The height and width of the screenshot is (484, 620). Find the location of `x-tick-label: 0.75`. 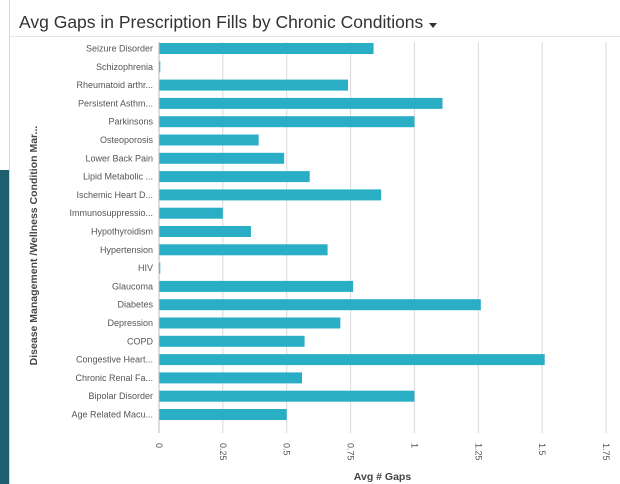

x-tick-label: 0.75 is located at coordinates (351, 452).